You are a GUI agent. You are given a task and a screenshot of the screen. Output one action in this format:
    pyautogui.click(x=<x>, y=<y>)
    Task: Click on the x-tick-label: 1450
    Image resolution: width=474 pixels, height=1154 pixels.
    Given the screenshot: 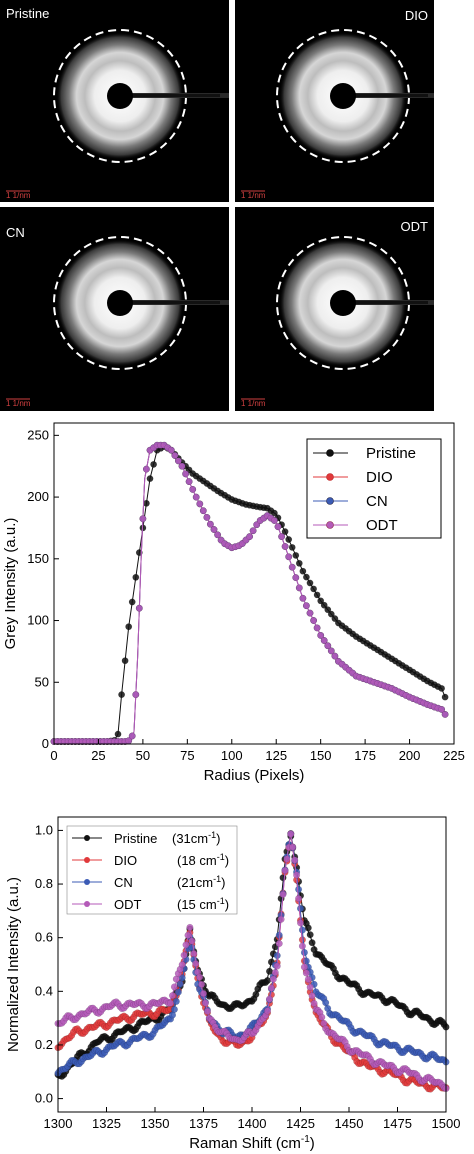 What is the action you would take?
    pyautogui.click(x=349, y=1123)
    